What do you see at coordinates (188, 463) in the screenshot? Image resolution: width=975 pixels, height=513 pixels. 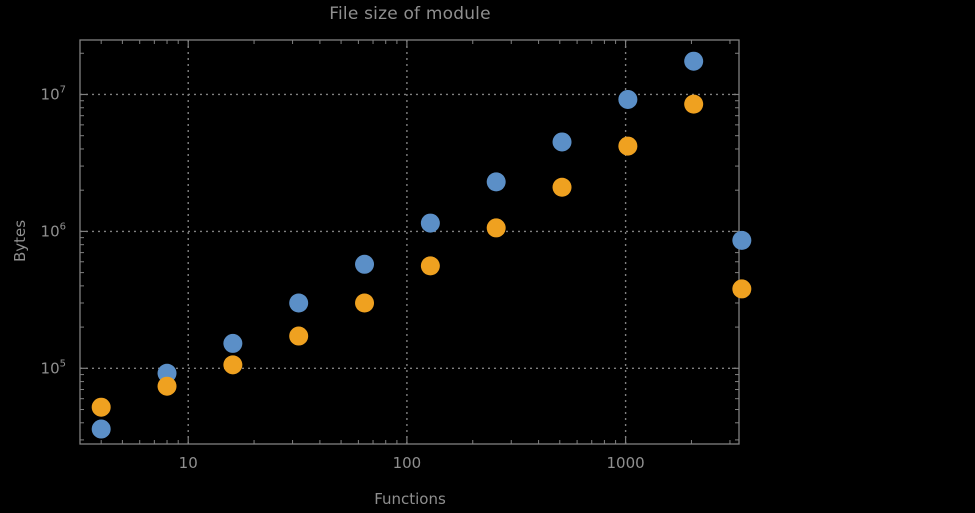 I see `x-tick-label: 10` at bounding box center [188, 463].